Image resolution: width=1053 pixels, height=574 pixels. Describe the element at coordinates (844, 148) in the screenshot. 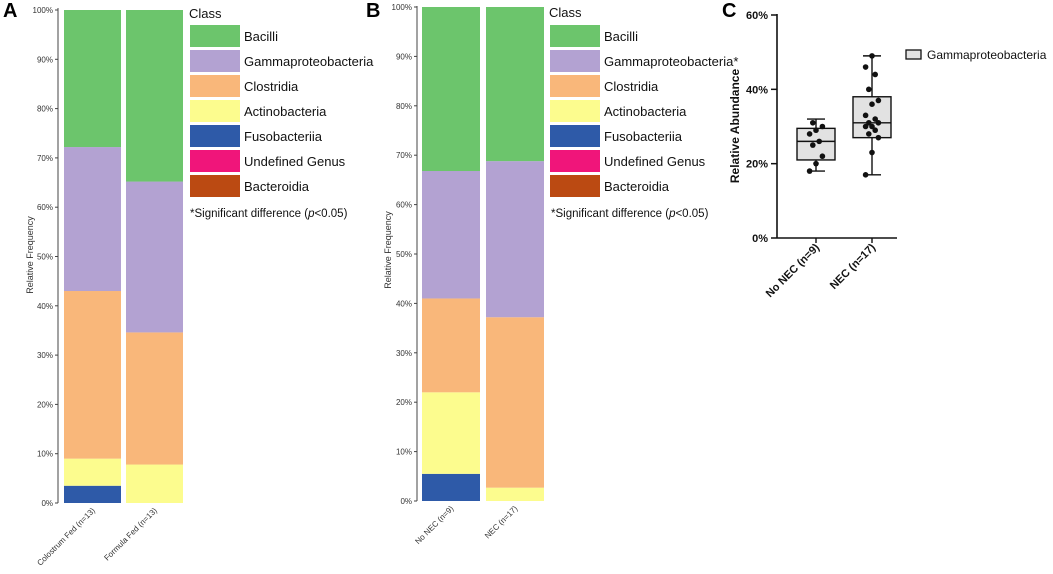

I see `panel-c-boxes` at that location.